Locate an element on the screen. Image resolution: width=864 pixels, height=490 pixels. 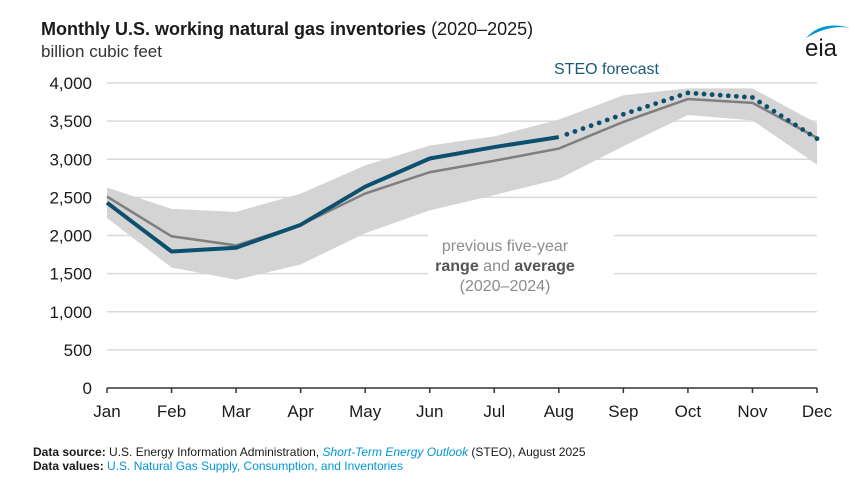
actual-2025-line is located at coordinates (332, 194).